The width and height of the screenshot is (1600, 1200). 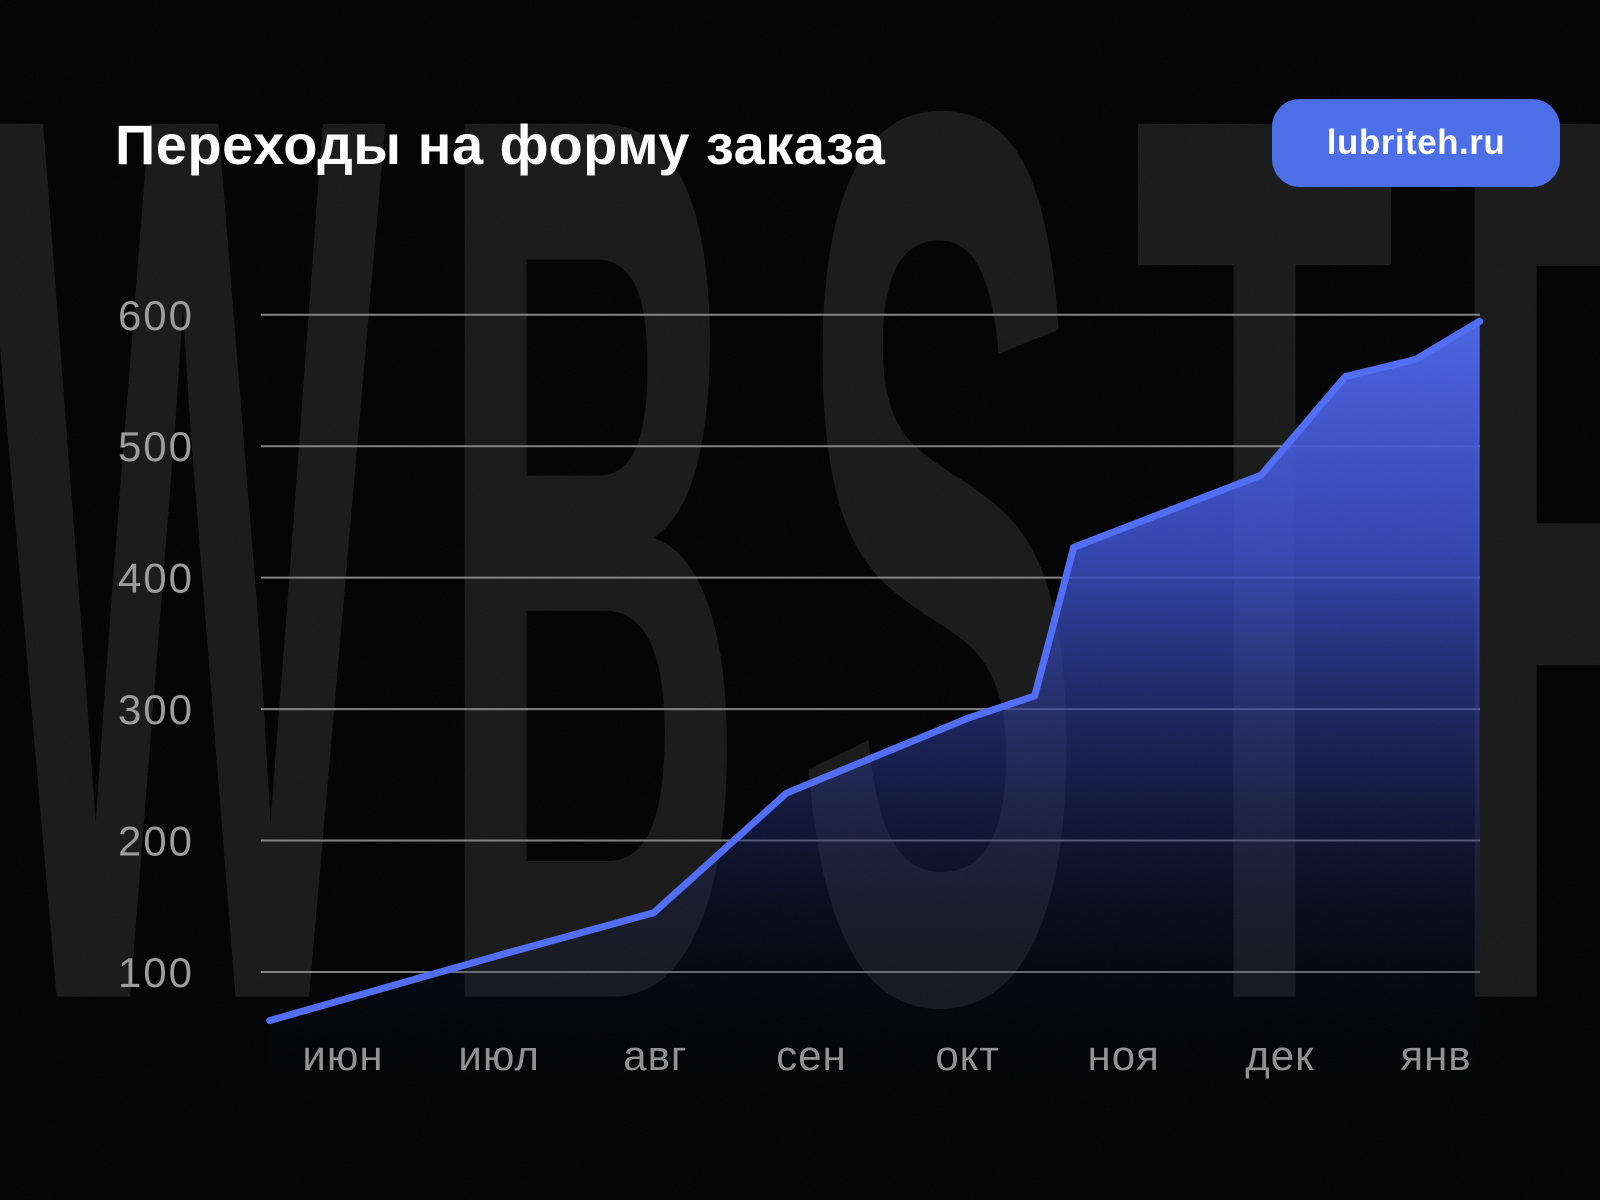 I want to click on x-tick-label: окт, so click(x=967, y=1055).